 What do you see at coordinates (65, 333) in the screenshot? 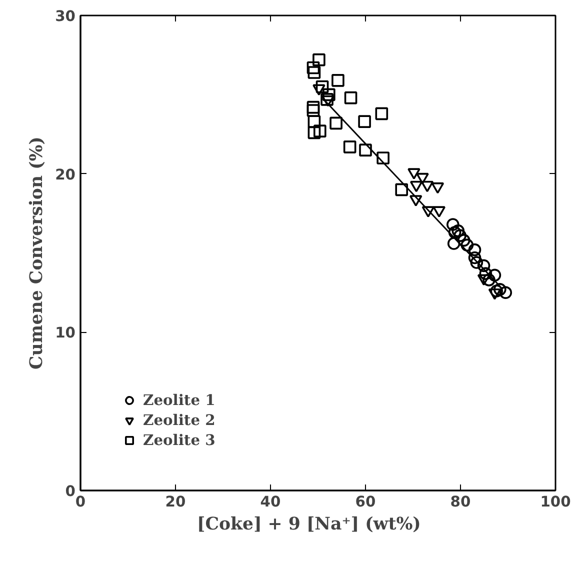
I see `y-tick-label: 10` at bounding box center [65, 333].